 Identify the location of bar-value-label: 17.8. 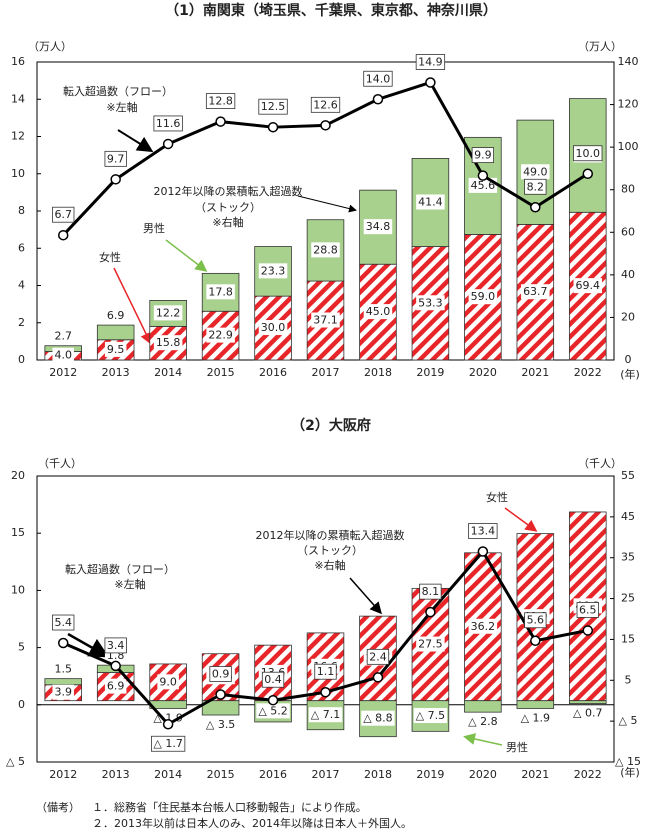
(220, 291).